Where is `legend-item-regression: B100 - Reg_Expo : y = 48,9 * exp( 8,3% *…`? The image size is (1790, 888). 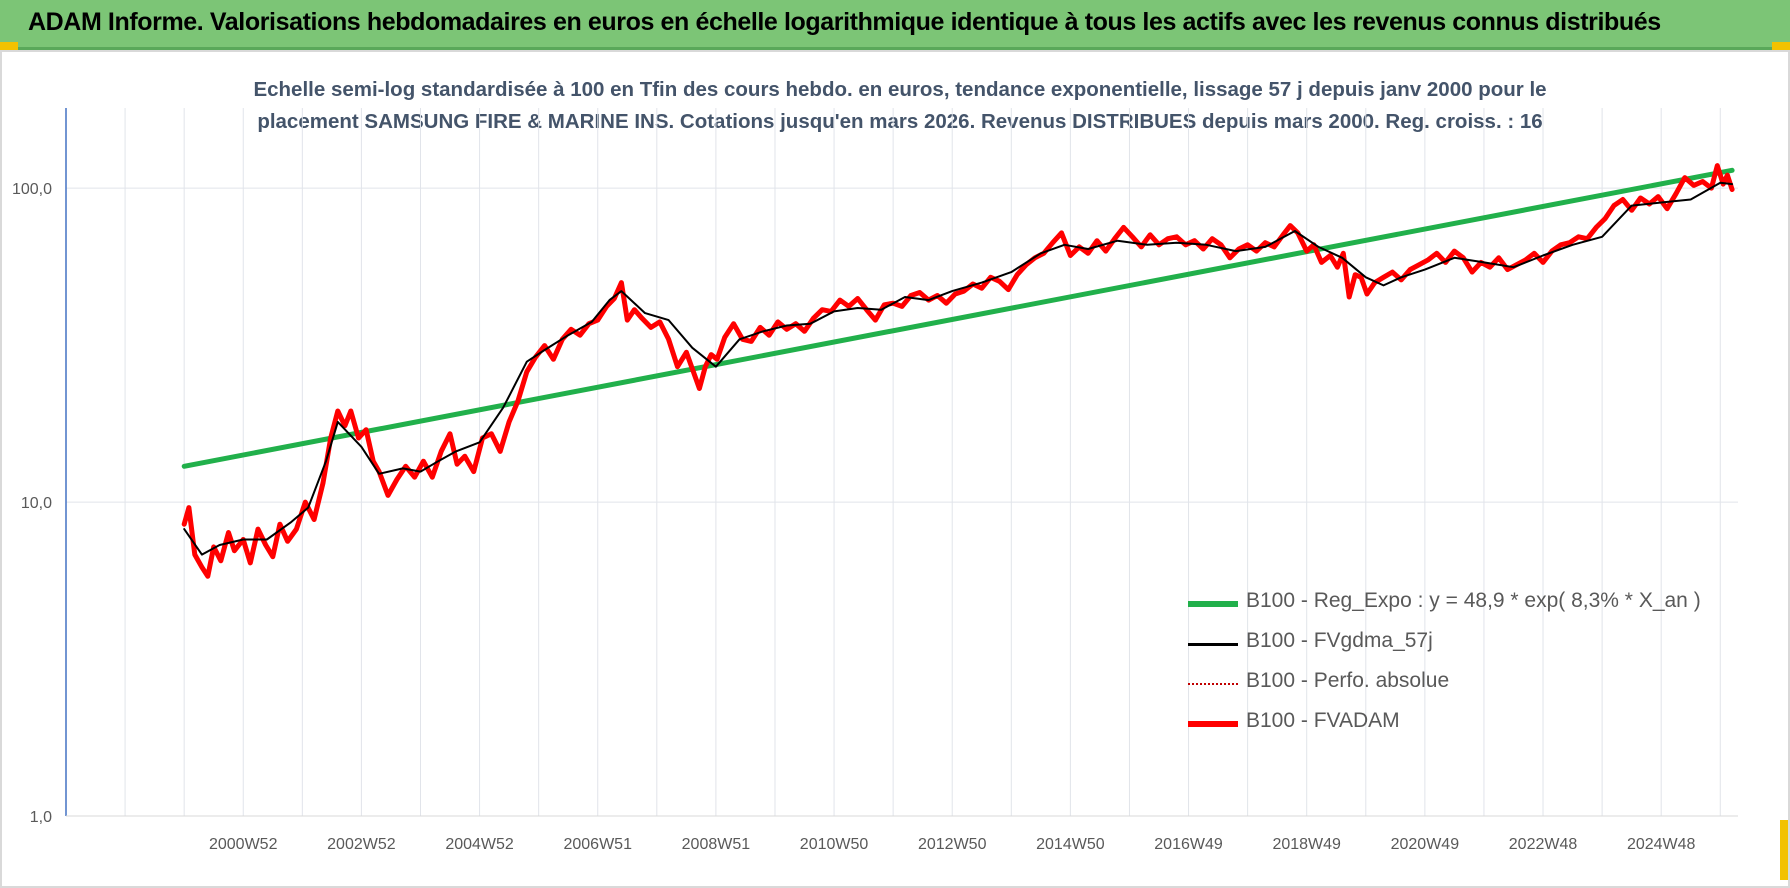
legend-item-regression: B100 - Reg_Expo : y = 48,9 * exp( 8,3% *… is located at coordinates (1468, 605).